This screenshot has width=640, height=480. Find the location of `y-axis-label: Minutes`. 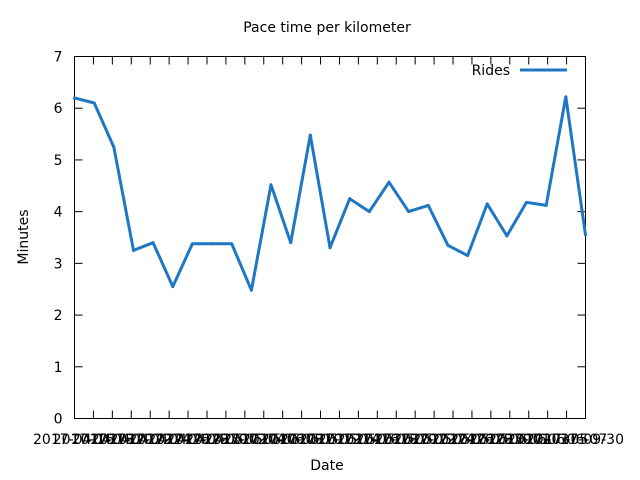

y-axis-label: Minutes is located at coordinates (24, 236).